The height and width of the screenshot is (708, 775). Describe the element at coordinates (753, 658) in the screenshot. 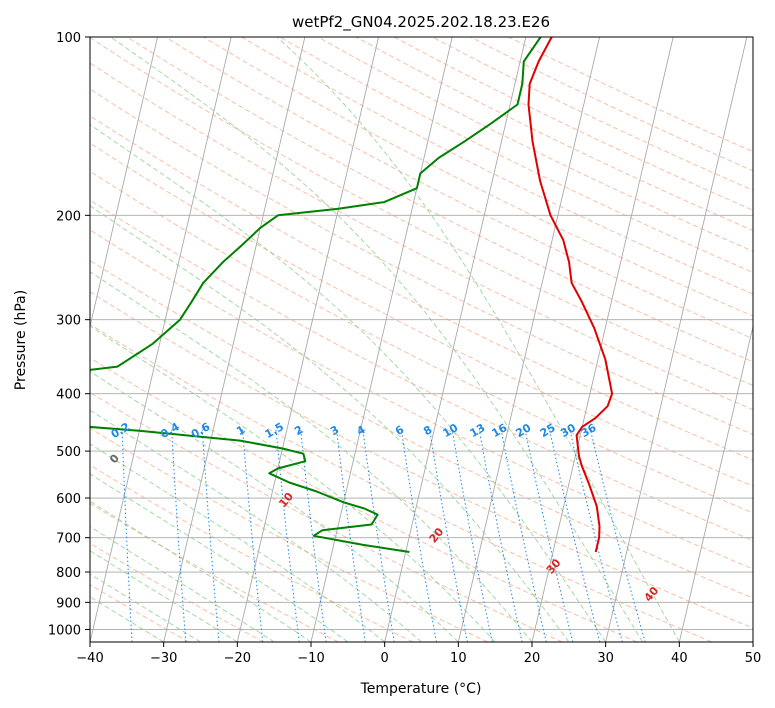

I see `x-tick-label: 50` at that location.